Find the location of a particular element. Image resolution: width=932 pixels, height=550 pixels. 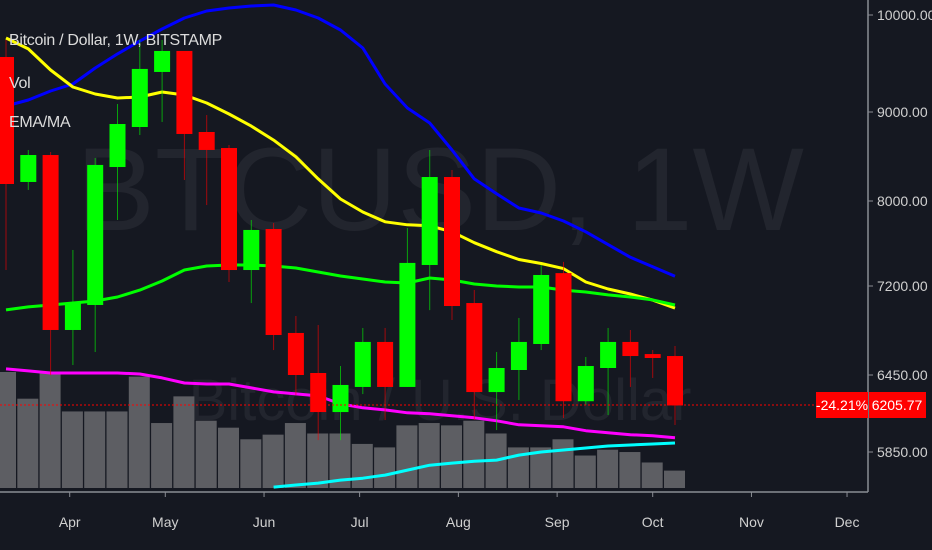

time-tick-label: Oct is located at coordinates (653, 522).